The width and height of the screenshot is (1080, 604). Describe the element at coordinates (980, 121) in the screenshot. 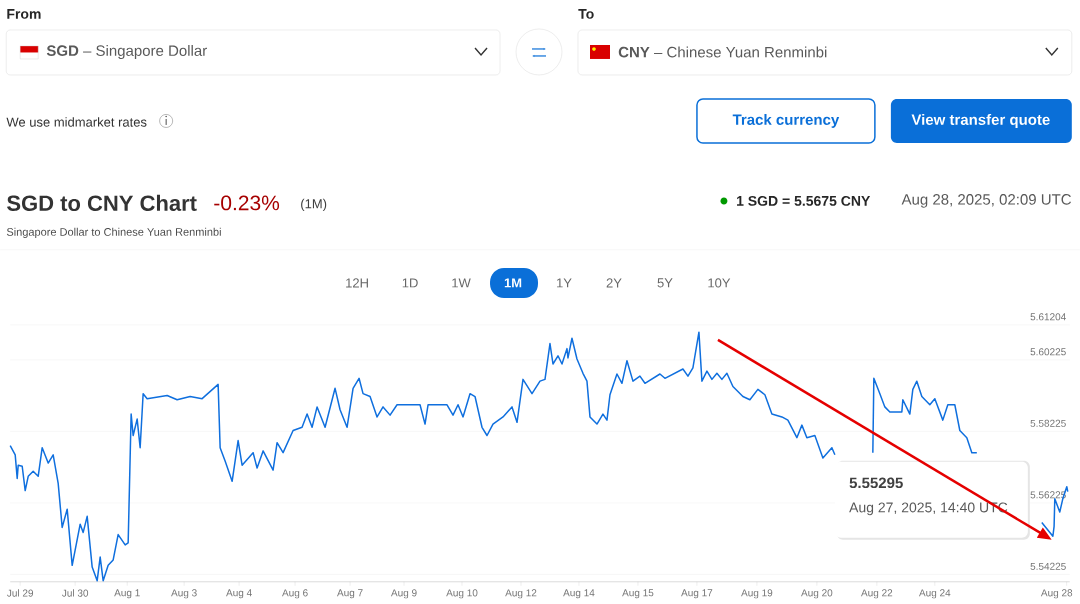

I see `text: View transfer quote` at that location.